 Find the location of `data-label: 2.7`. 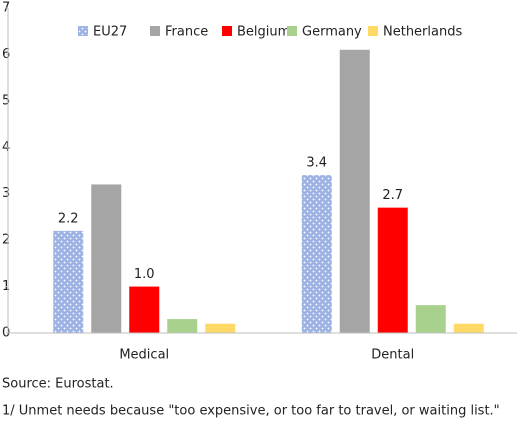

data-label: 2.7 is located at coordinates (392, 195).